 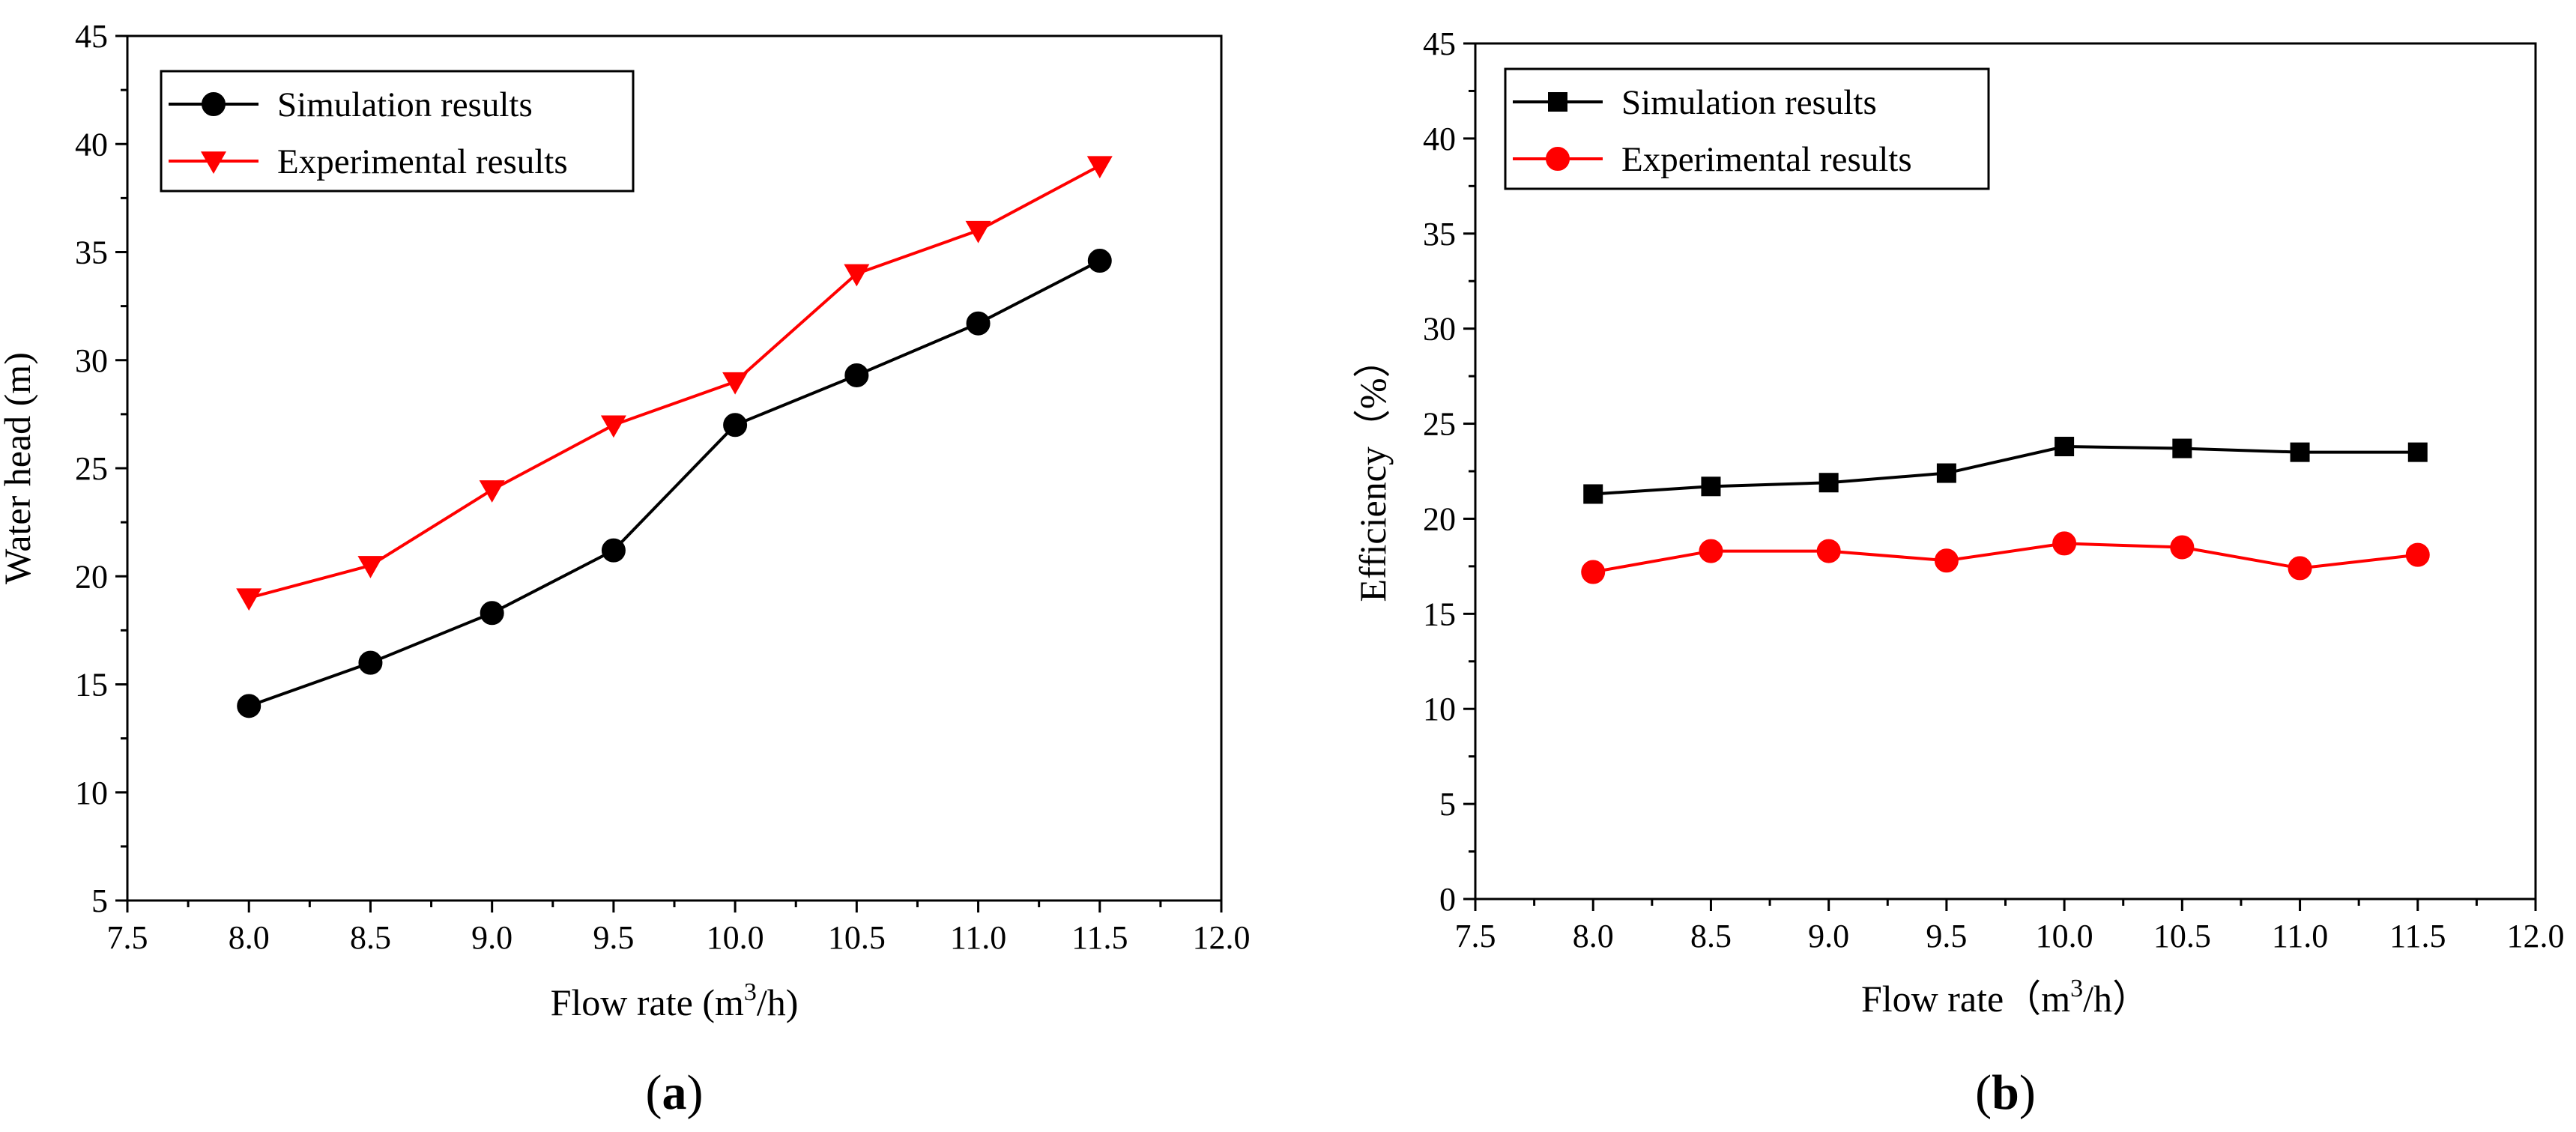 What do you see at coordinates (1447, 899) in the screenshot?
I see `y-tick-label: 0` at bounding box center [1447, 899].